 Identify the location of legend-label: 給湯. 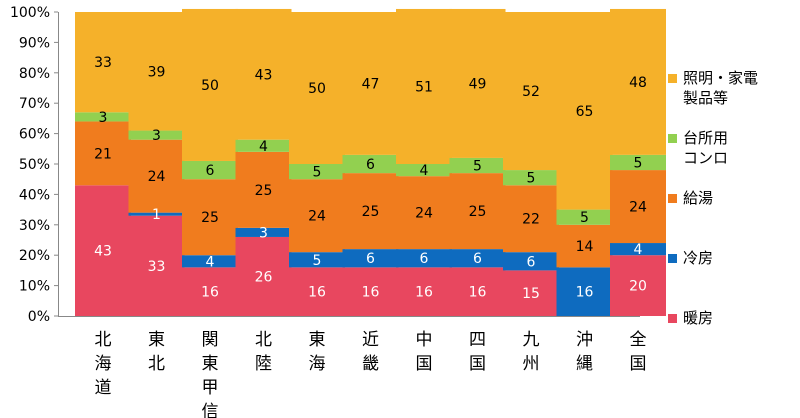
(698, 198).